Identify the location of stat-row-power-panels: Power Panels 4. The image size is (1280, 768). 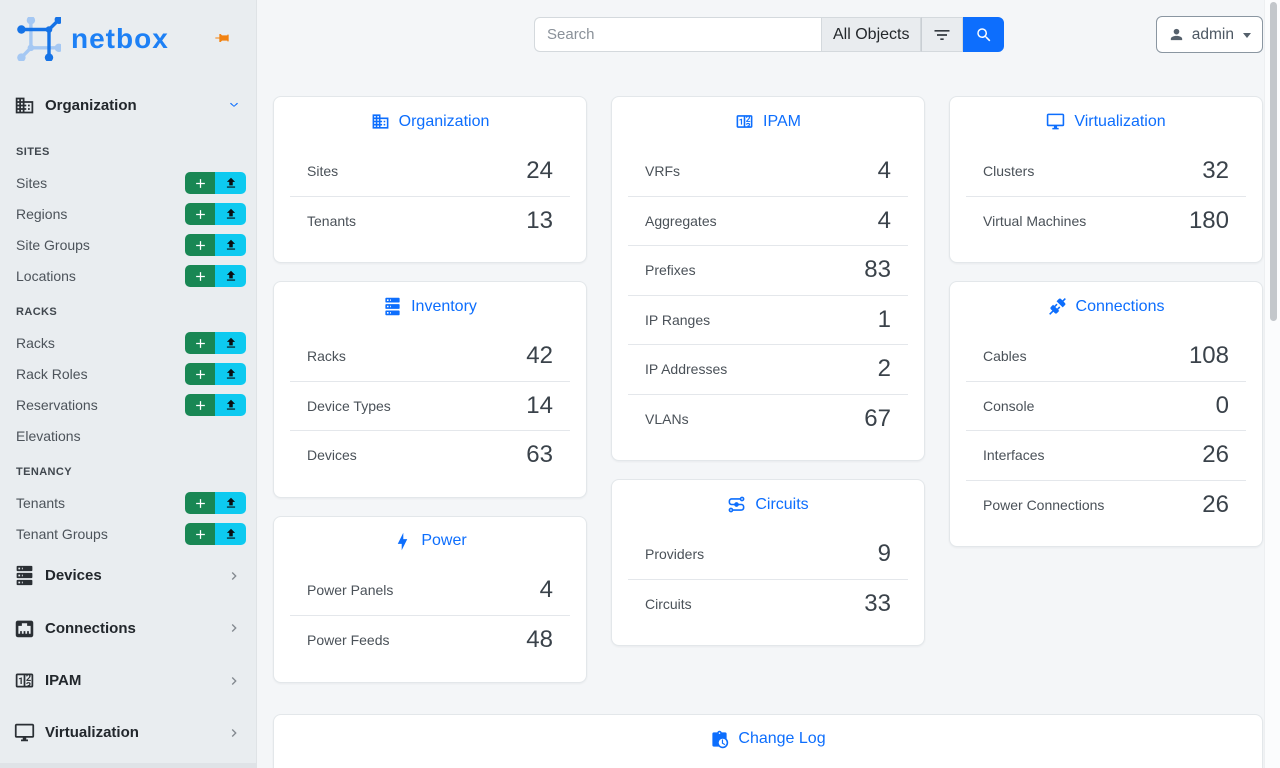
(430, 590).